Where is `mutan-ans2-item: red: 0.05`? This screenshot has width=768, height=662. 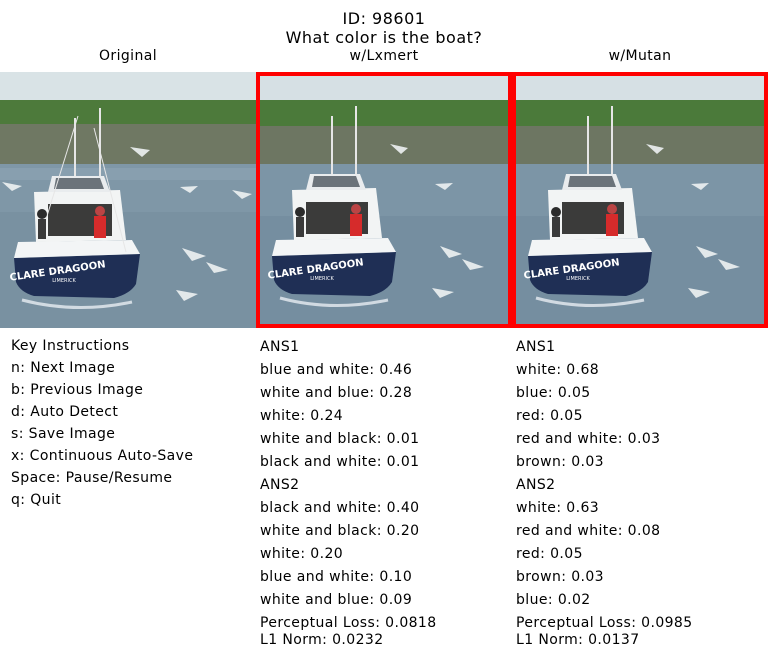
mutan-ans2-item: red: 0.05 is located at coordinates (549, 554).